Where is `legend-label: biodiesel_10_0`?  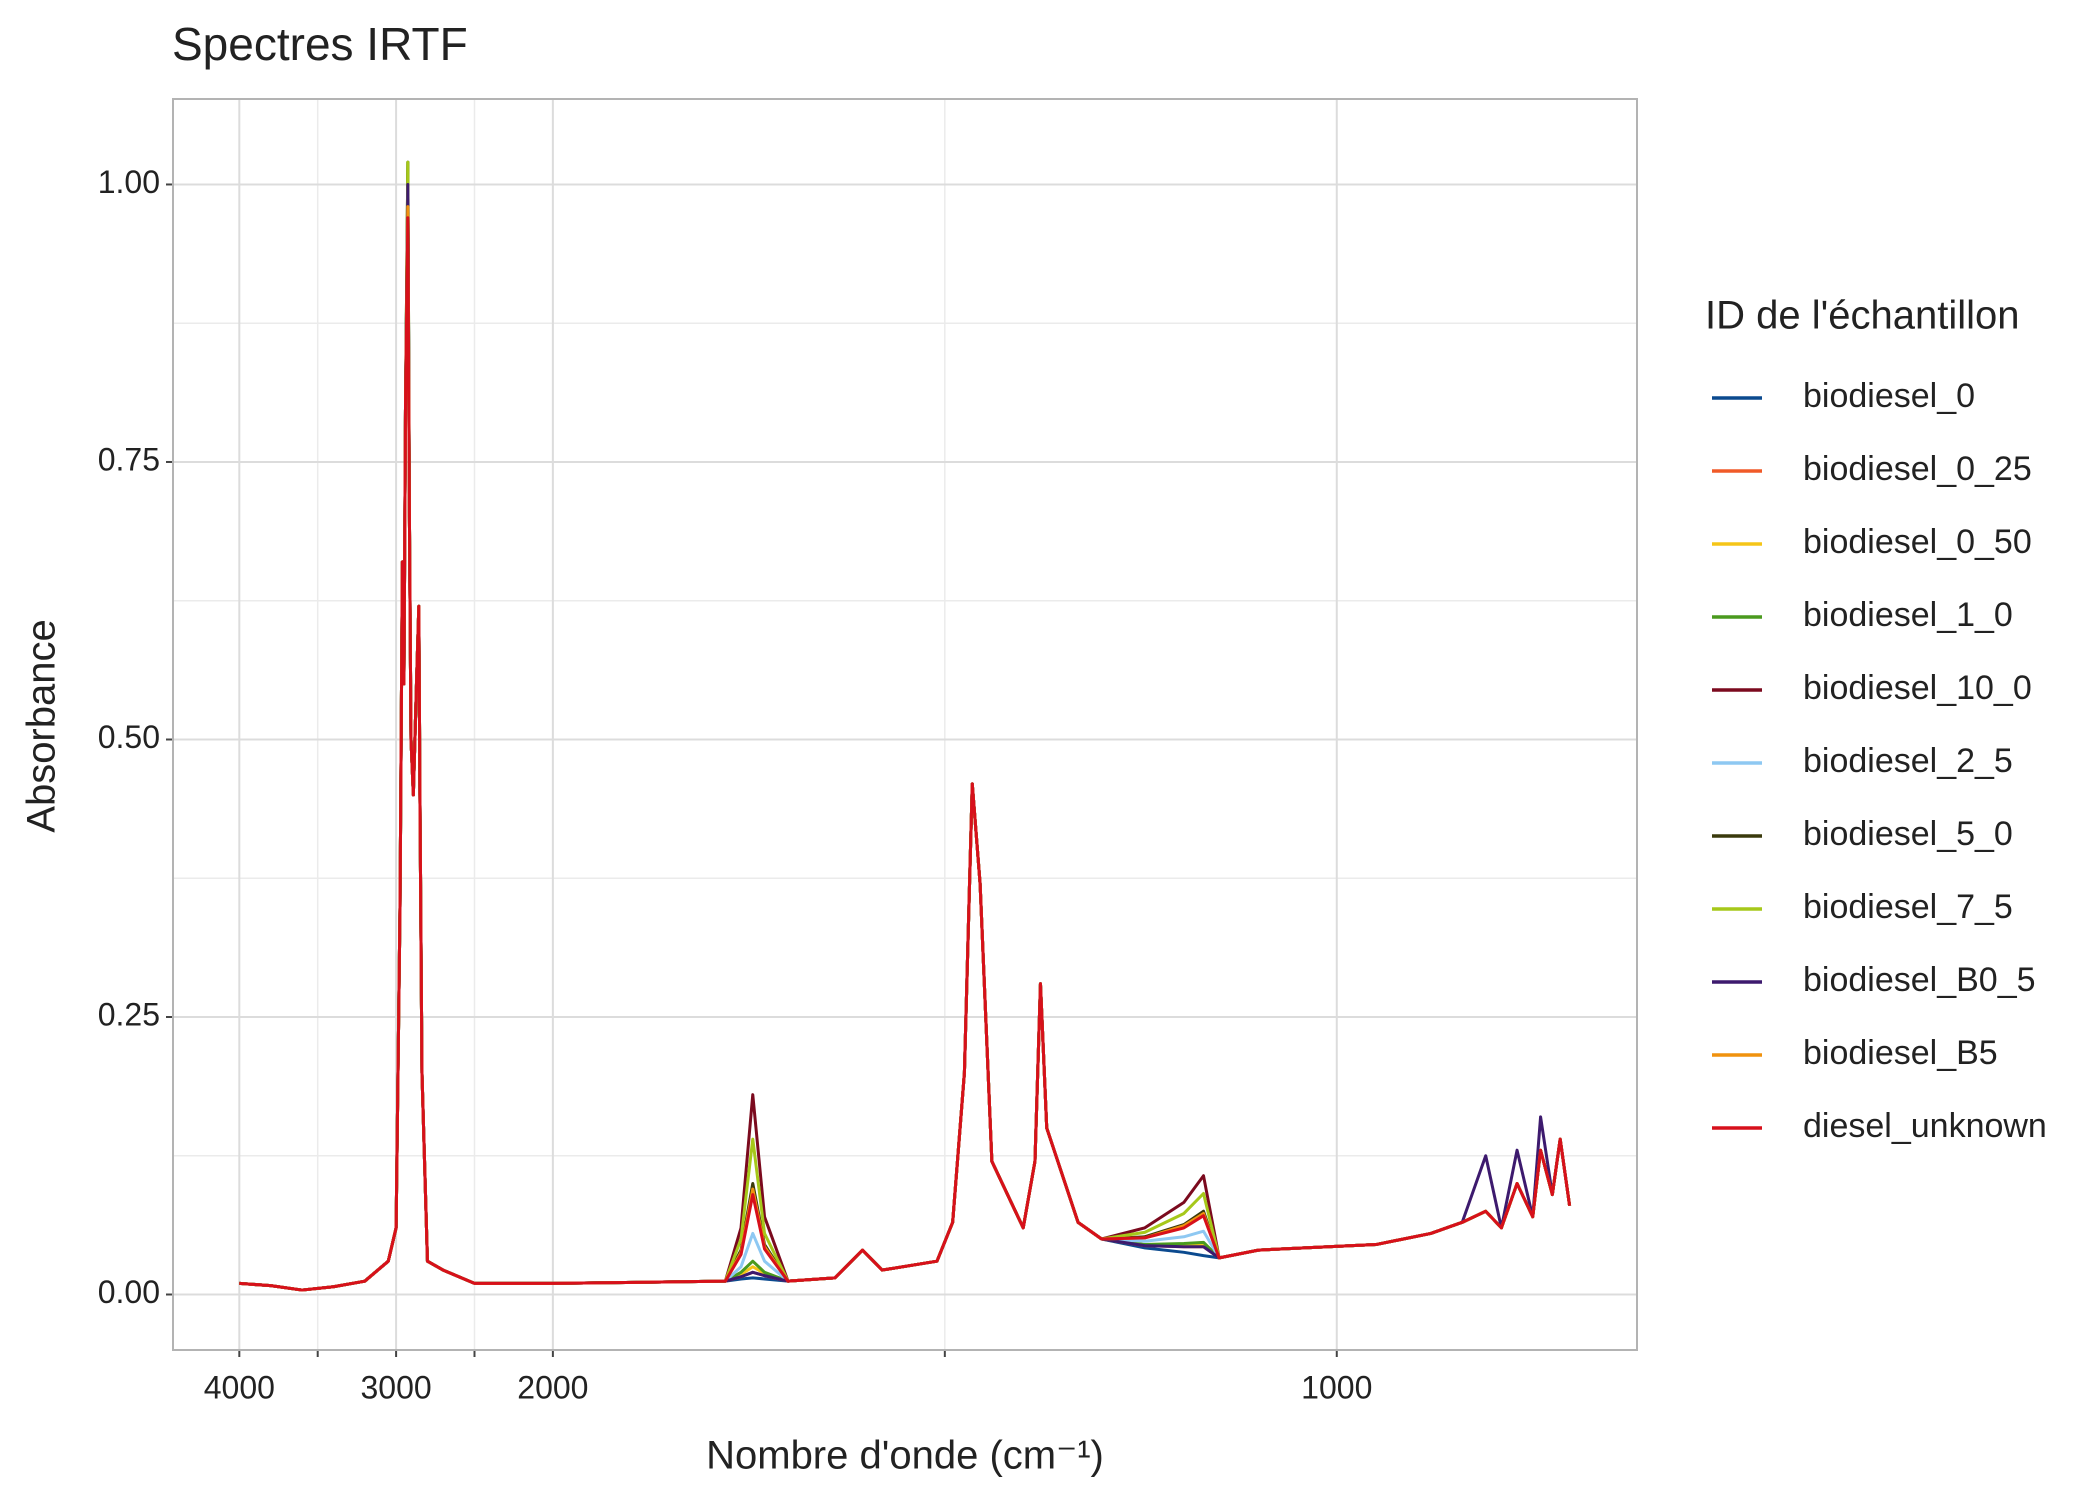
legend-label: biodiesel_10_0 is located at coordinates (1917, 688).